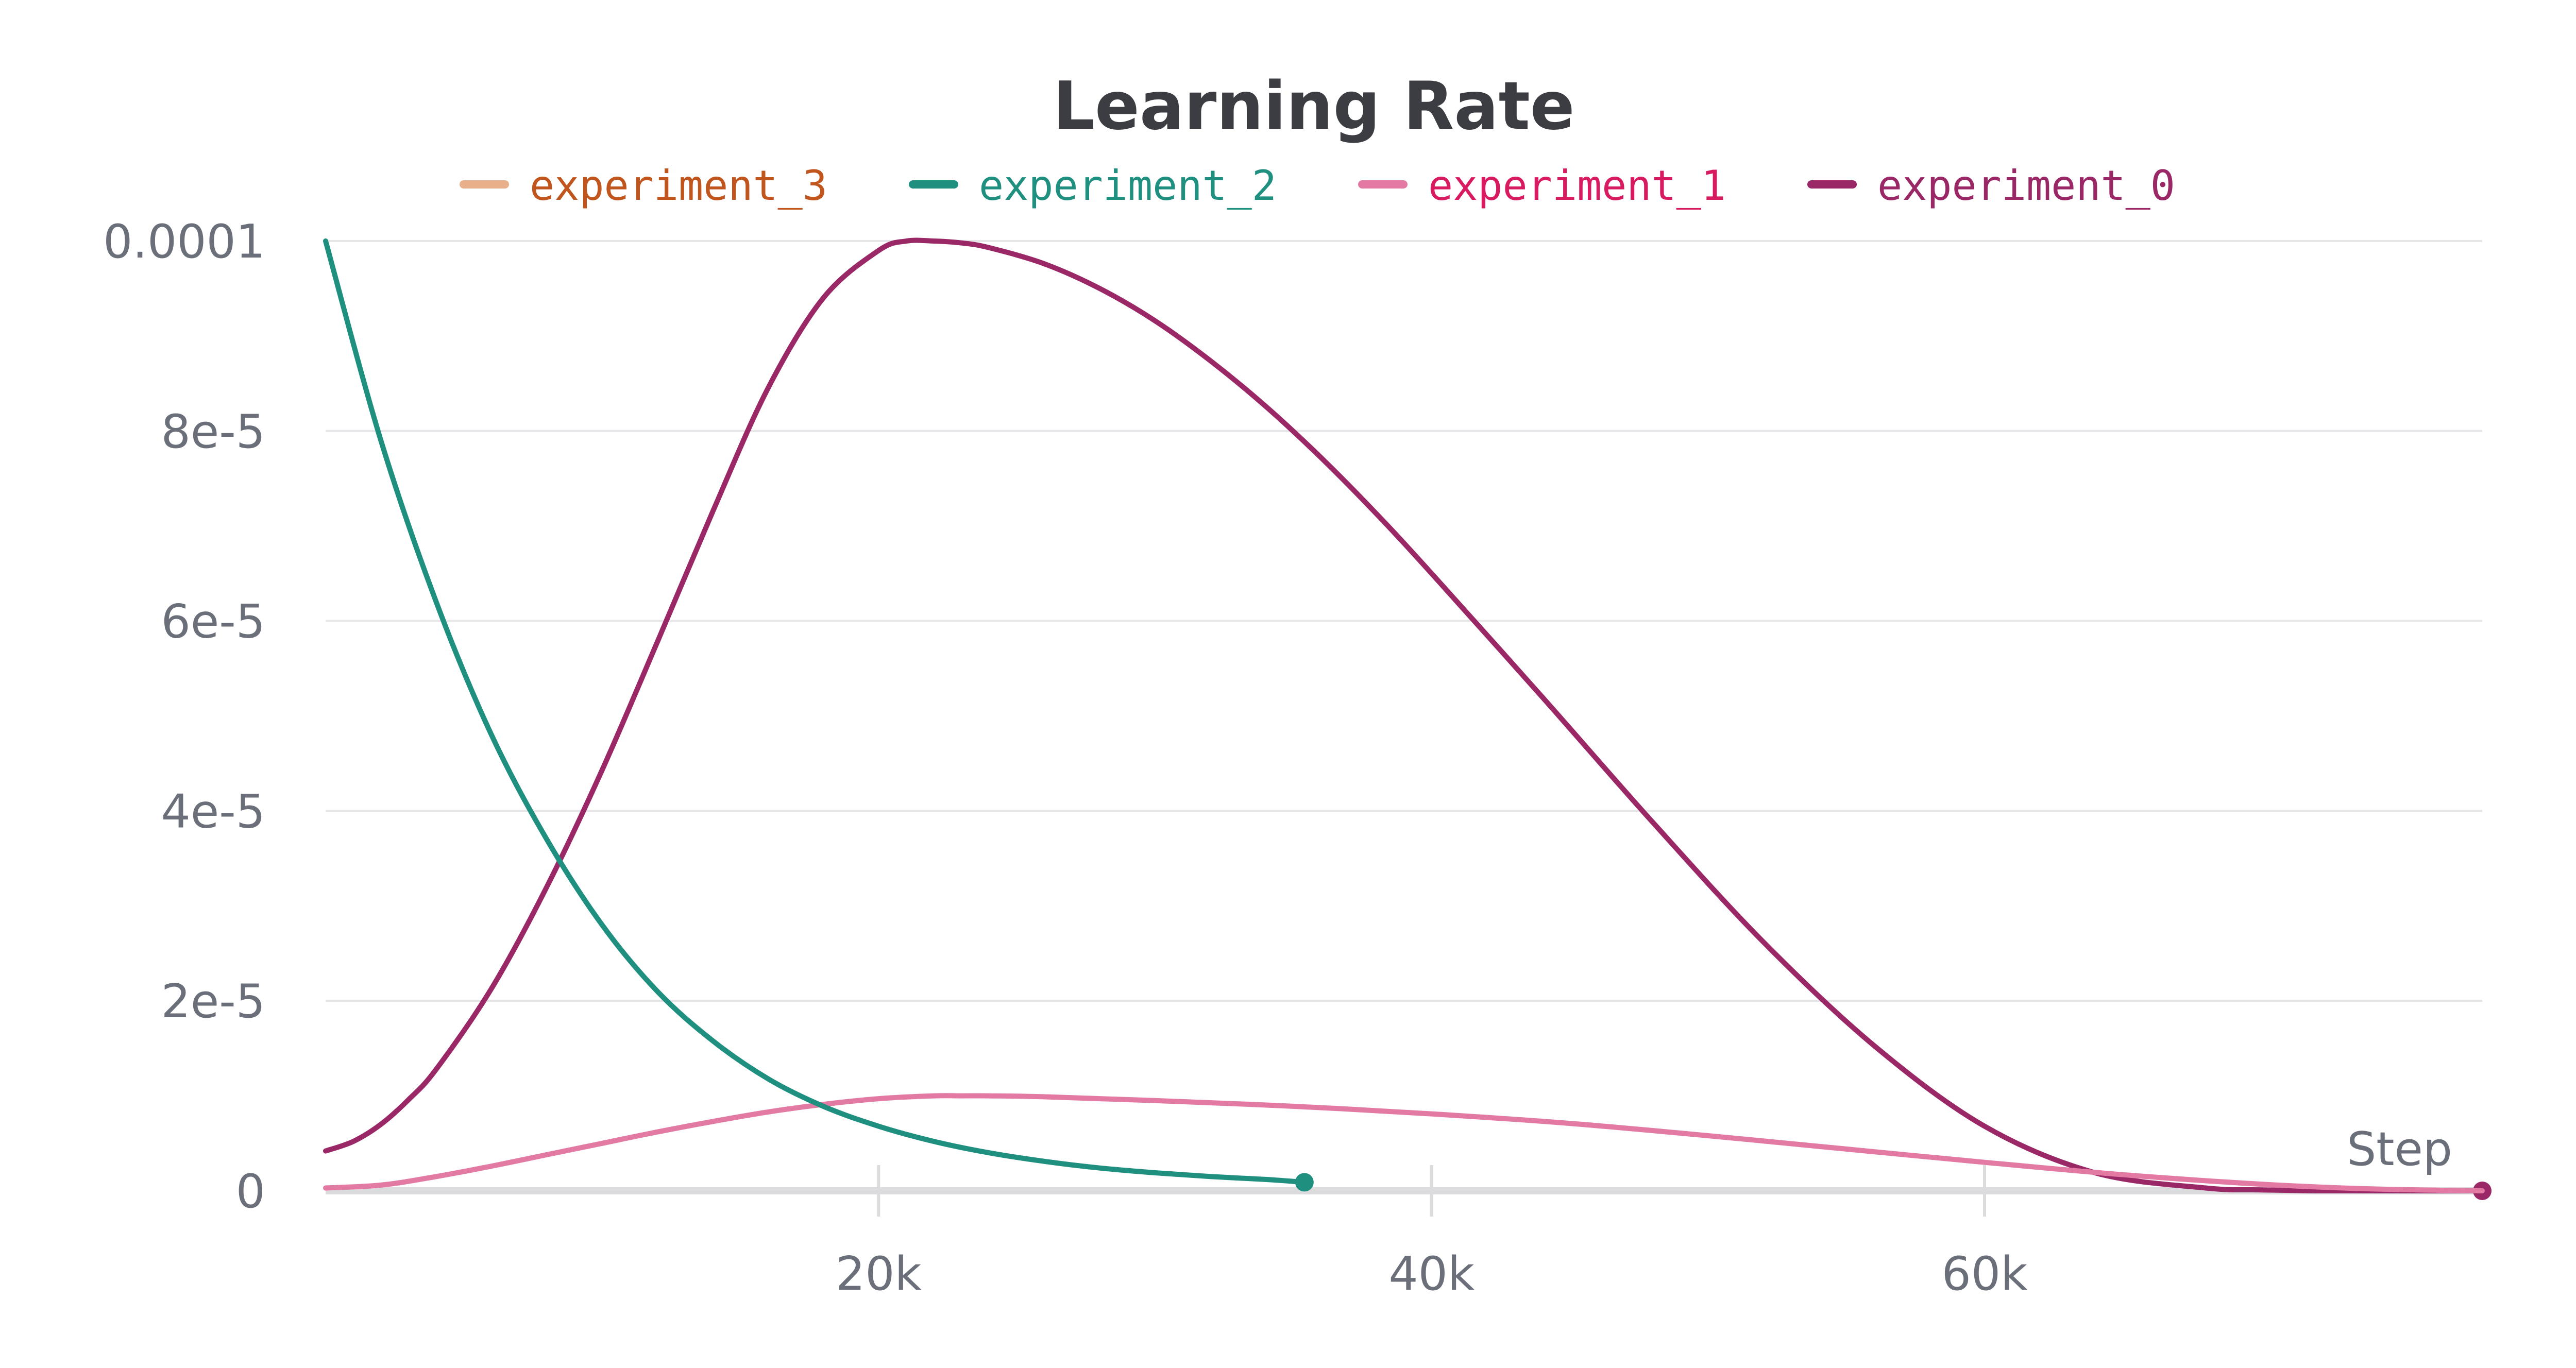  I want to click on x-axis: 20k 40k 60k, so click(1404, 1233).